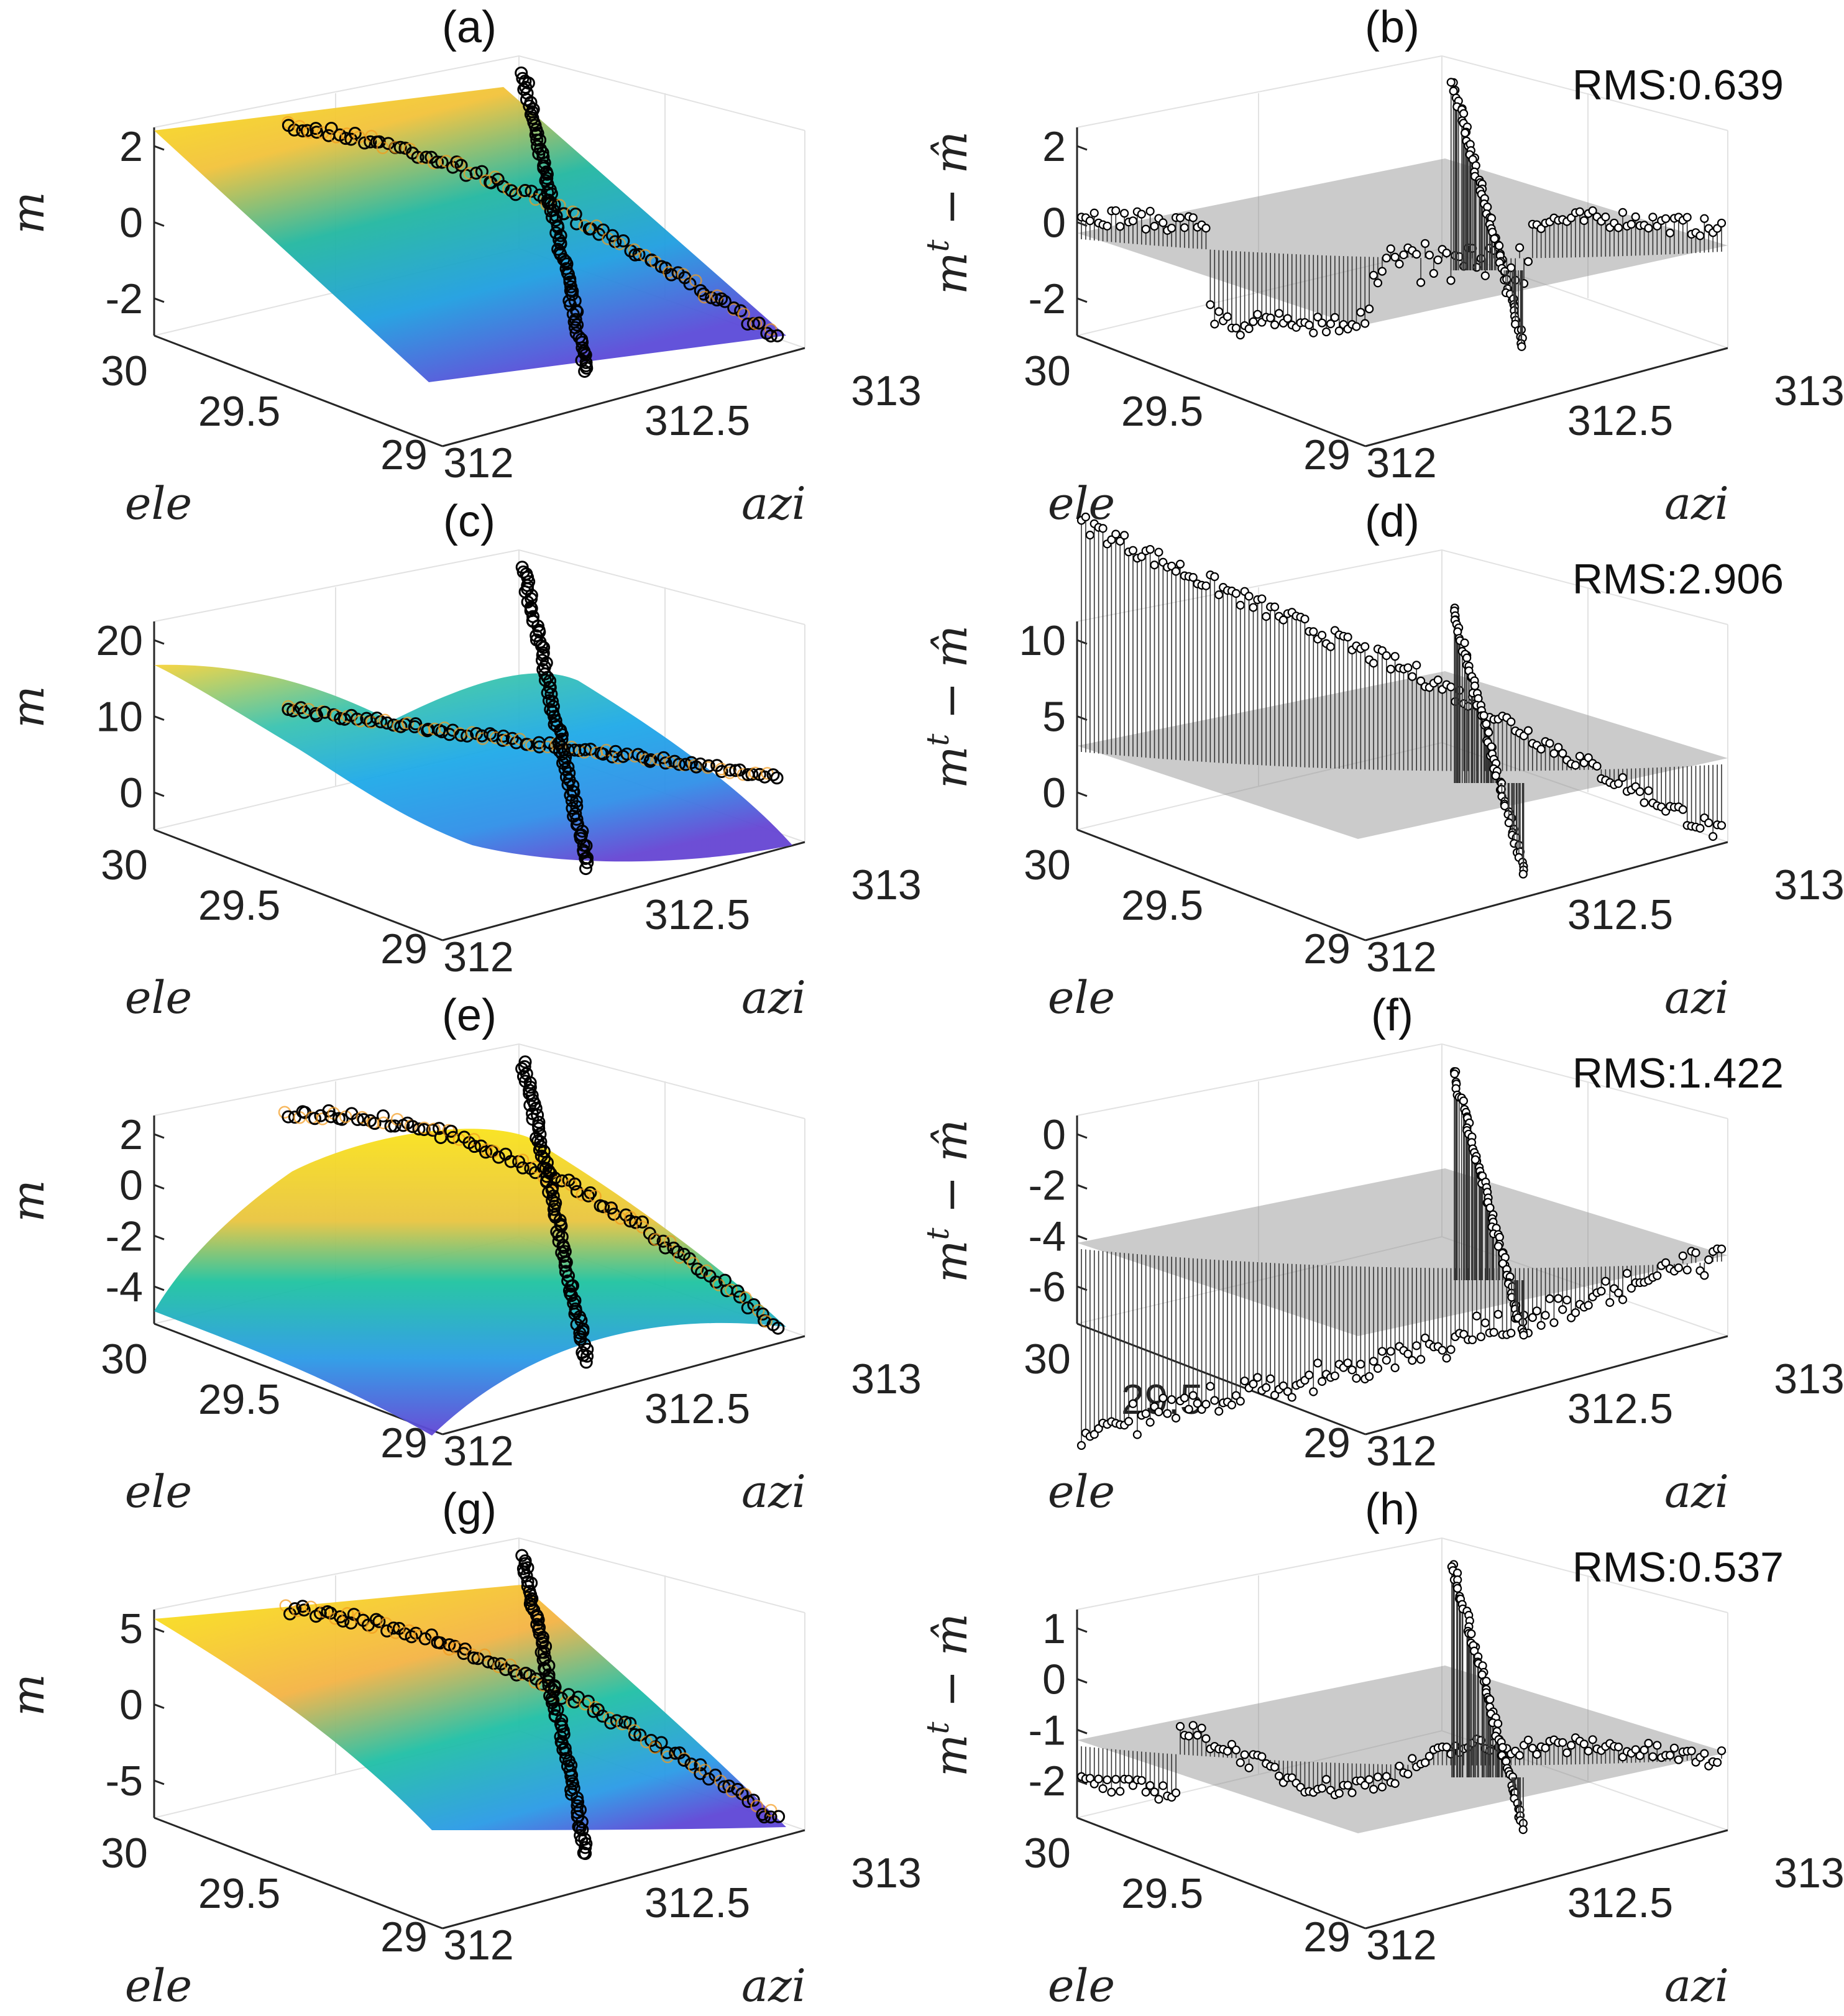  I want to click on ele-axis-line, so click(1221, 1379).